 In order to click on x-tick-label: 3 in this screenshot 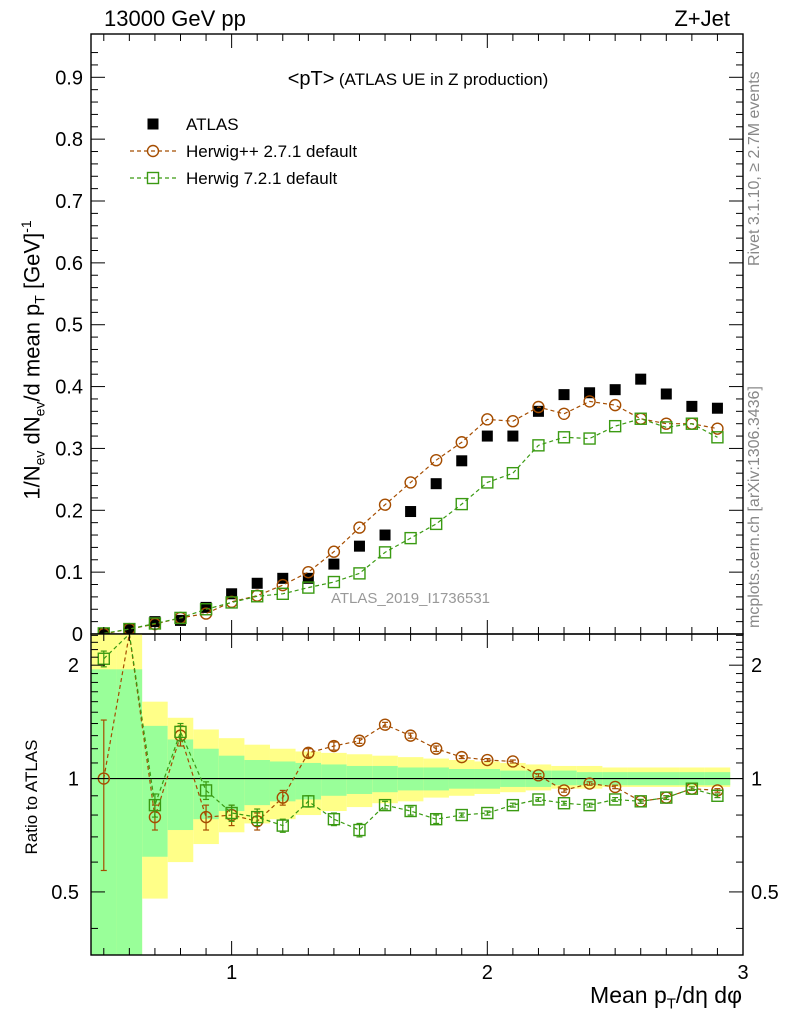, I will do `click(742, 973)`.